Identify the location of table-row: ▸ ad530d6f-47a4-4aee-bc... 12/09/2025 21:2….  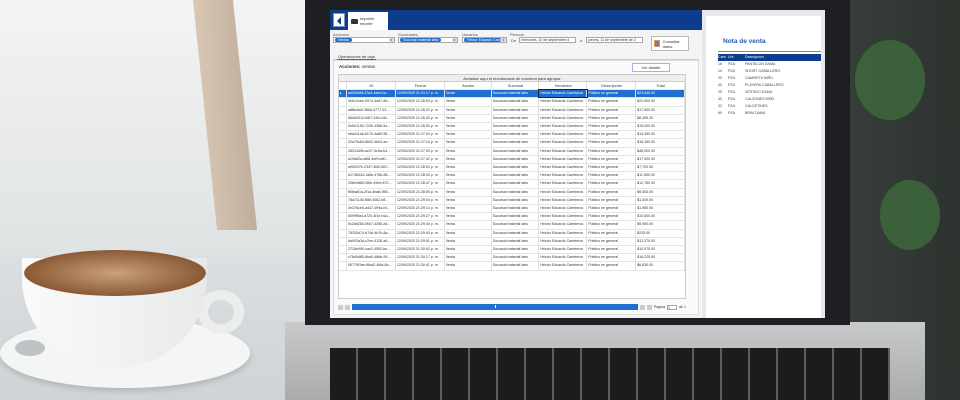
(512, 94).